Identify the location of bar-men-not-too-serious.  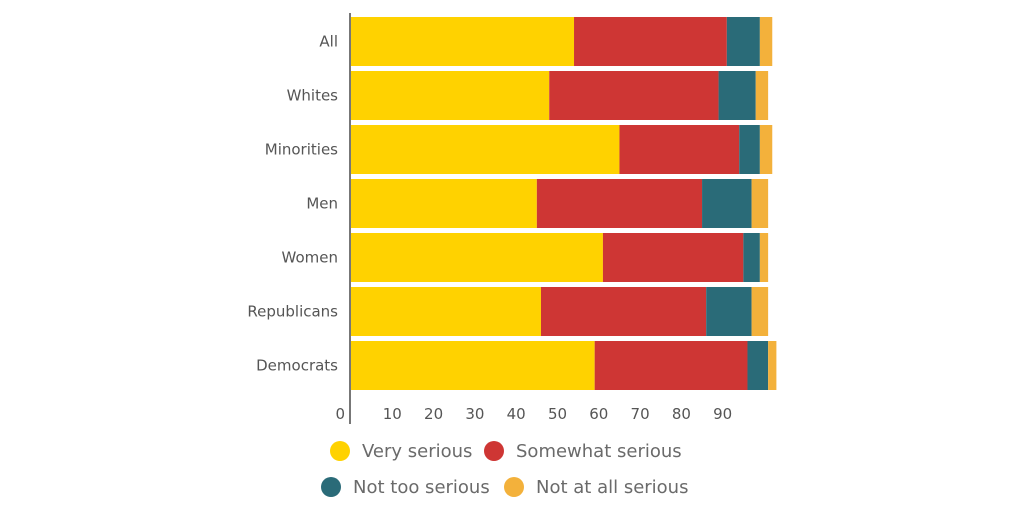
(727, 203).